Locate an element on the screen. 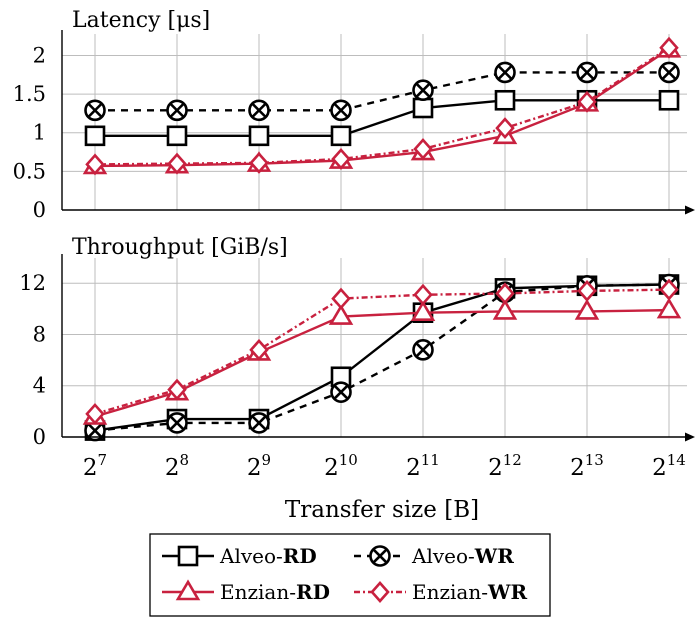 Image resolution: width=700 pixels, height=630 pixels. legend-item-alveo-rd: Alveo-RD is located at coordinates (239, 556).